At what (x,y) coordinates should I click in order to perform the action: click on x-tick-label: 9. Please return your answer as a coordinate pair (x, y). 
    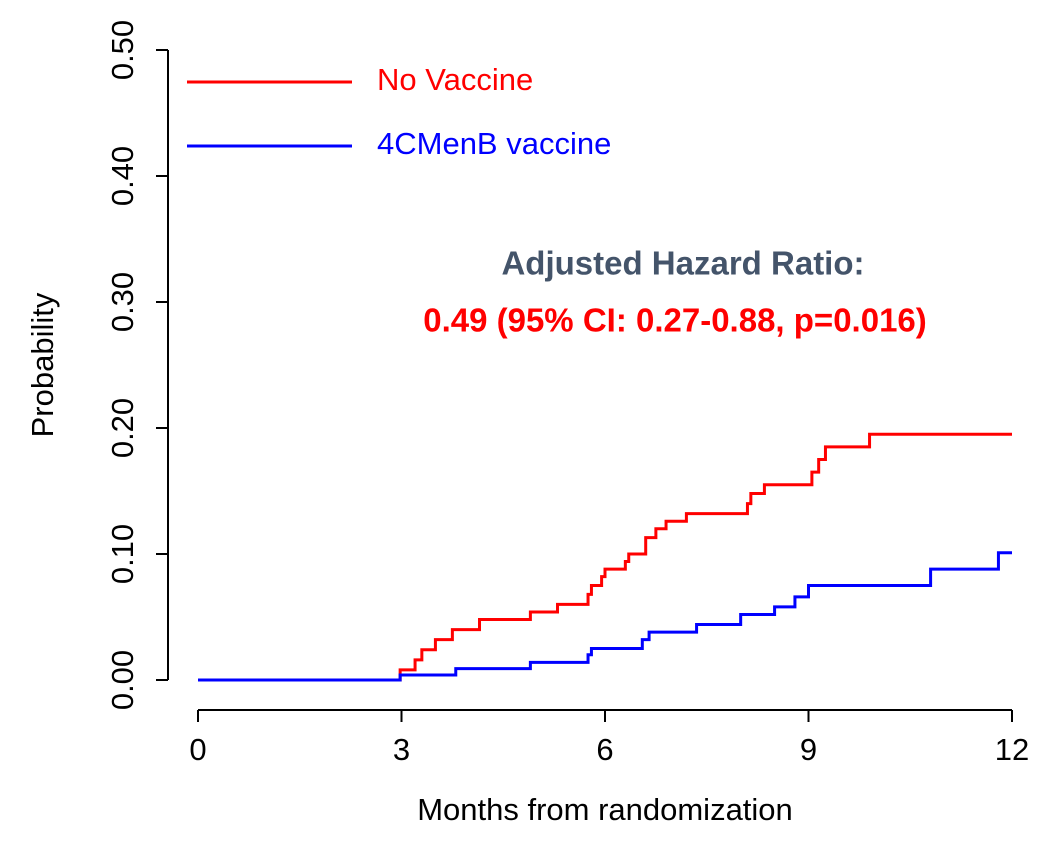
    Looking at the image, I should click on (808, 749).